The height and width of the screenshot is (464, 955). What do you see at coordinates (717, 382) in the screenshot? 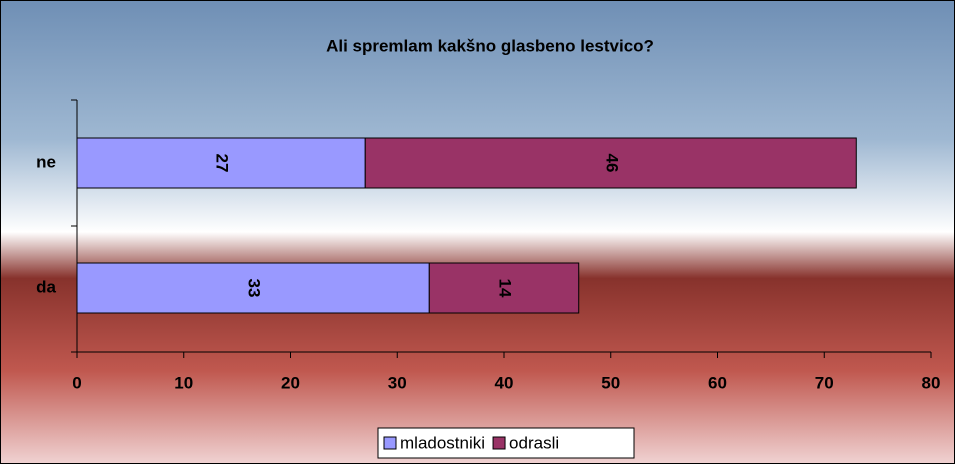
I see `x-tick-label: 60` at bounding box center [717, 382].